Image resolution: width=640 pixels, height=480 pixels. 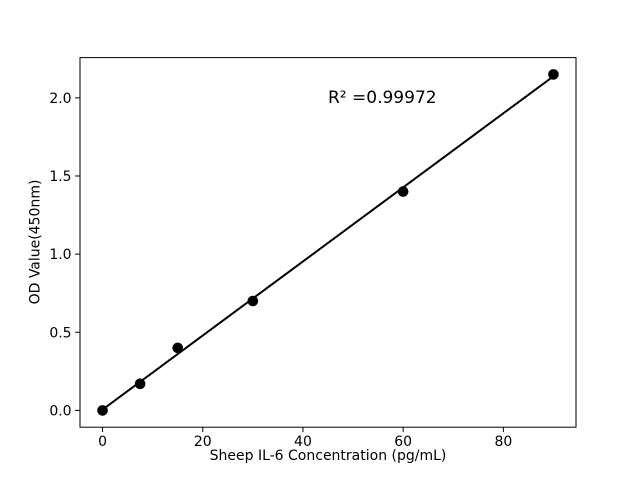 What do you see at coordinates (203, 442) in the screenshot?
I see `x-tick-label: 20` at bounding box center [203, 442].